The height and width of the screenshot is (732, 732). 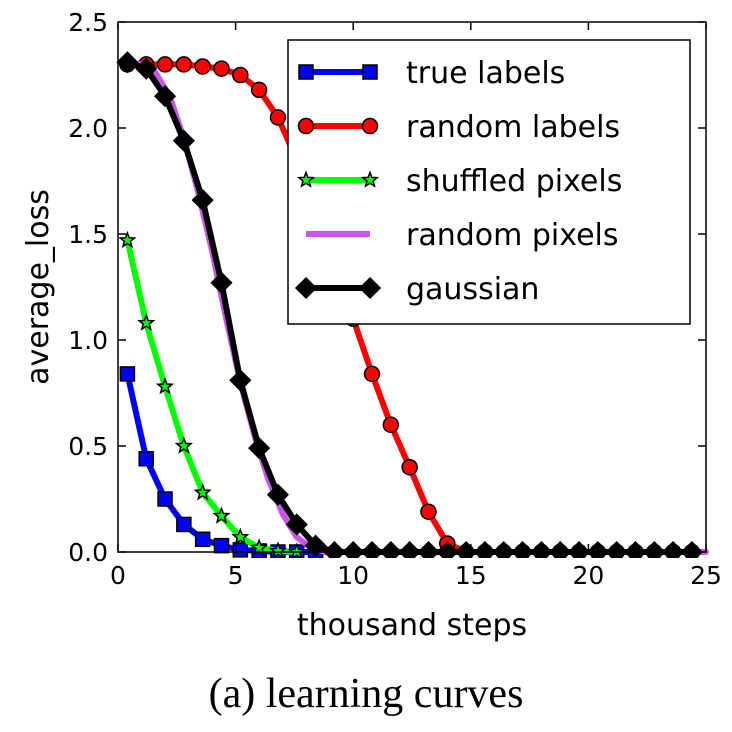 I want to click on legend-label-gaussian: gaussian, so click(x=472, y=289).